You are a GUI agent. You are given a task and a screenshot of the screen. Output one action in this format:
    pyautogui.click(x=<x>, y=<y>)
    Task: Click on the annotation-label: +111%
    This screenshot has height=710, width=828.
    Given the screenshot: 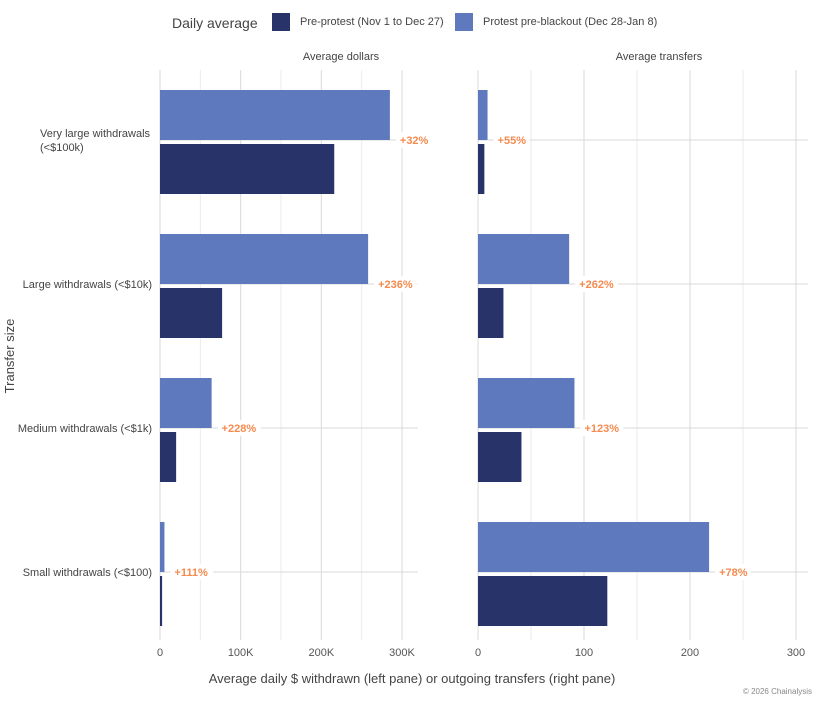 What is the action you would take?
    pyautogui.click(x=191, y=573)
    